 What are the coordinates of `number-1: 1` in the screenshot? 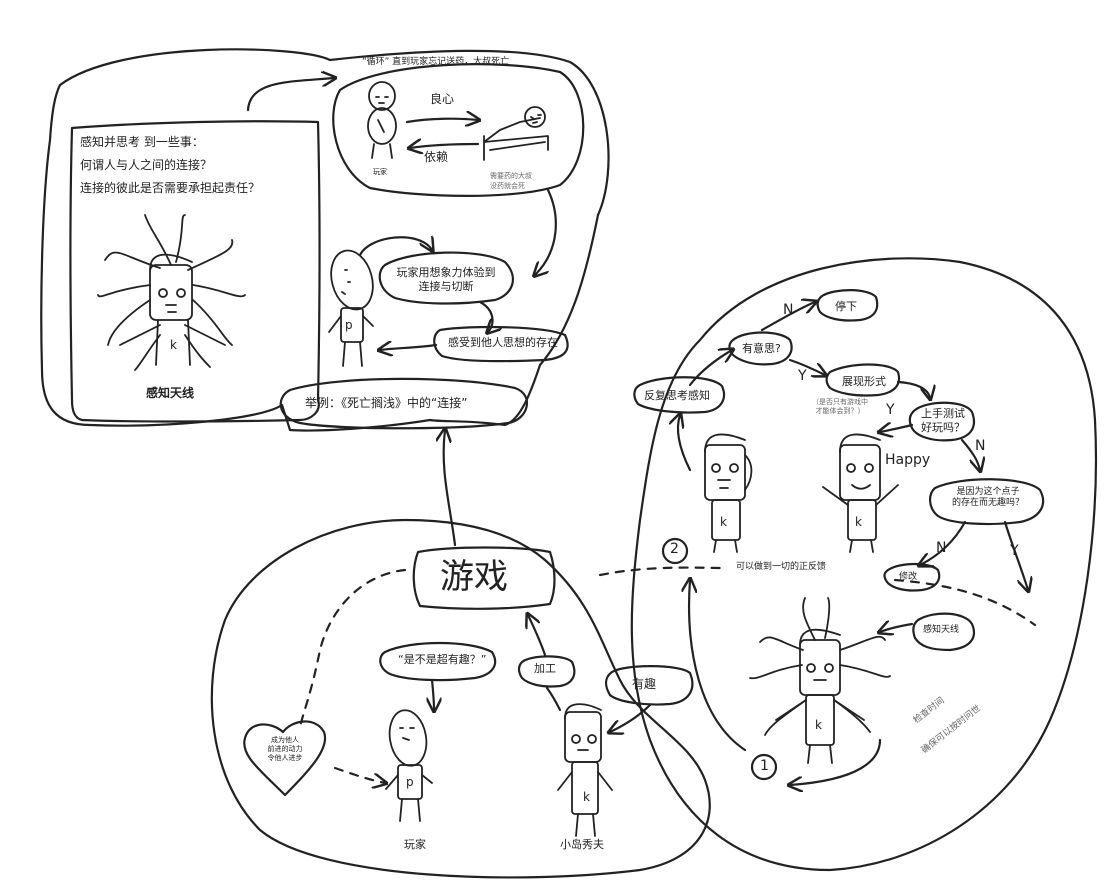 It's located at (764, 766).